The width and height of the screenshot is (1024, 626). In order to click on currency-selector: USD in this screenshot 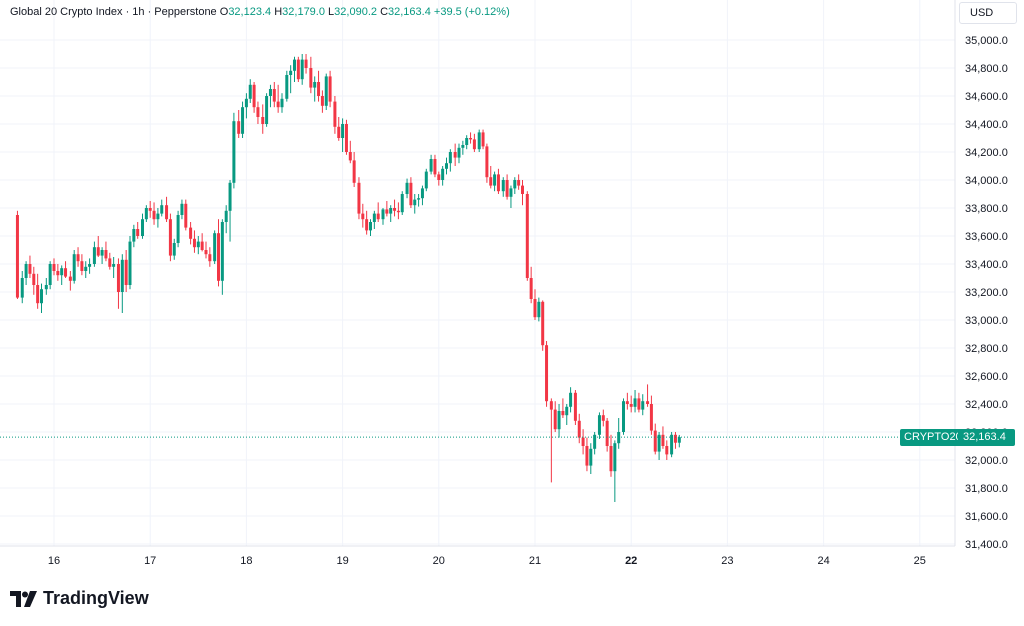, I will do `click(988, 13)`.